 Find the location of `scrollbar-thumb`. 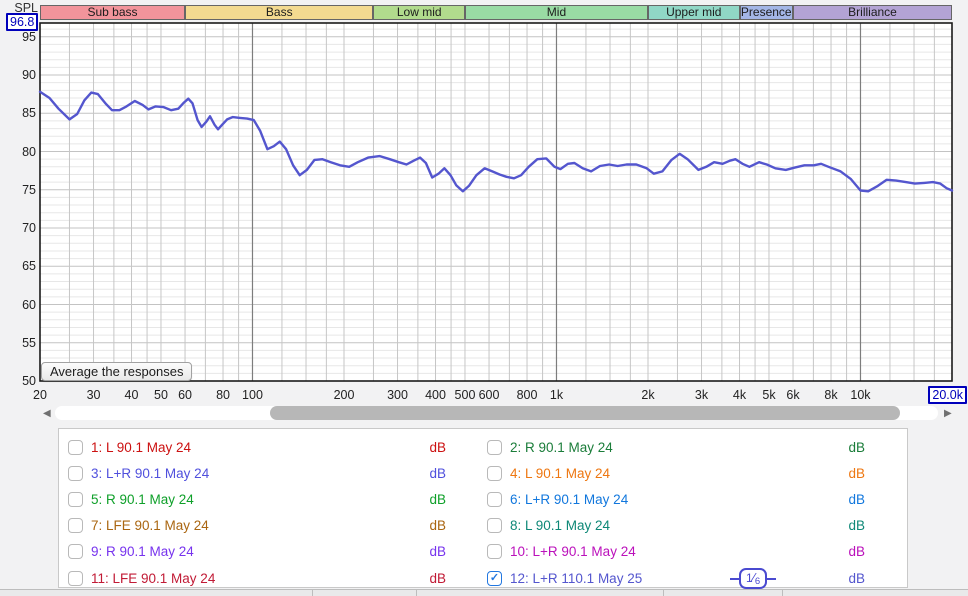

scrollbar-thumb is located at coordinates (585, 413).